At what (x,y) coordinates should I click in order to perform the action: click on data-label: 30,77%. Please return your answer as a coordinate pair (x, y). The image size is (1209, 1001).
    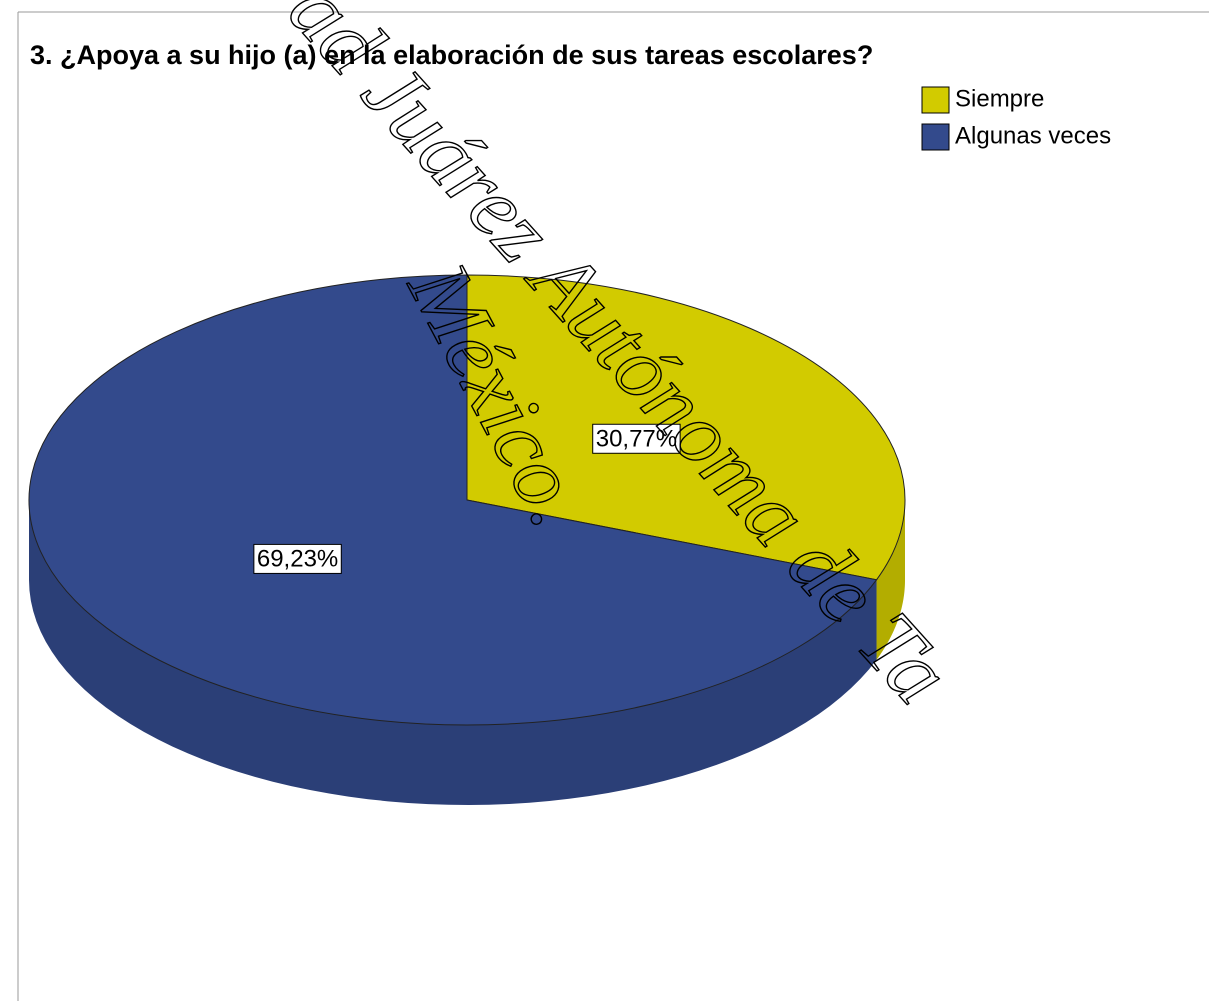
    Looking at the image, I should click on (636, 438).